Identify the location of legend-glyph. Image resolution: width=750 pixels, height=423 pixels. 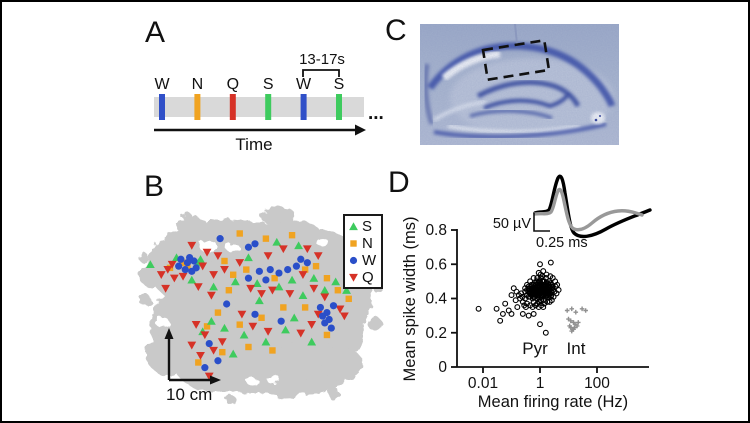
(353, 226).